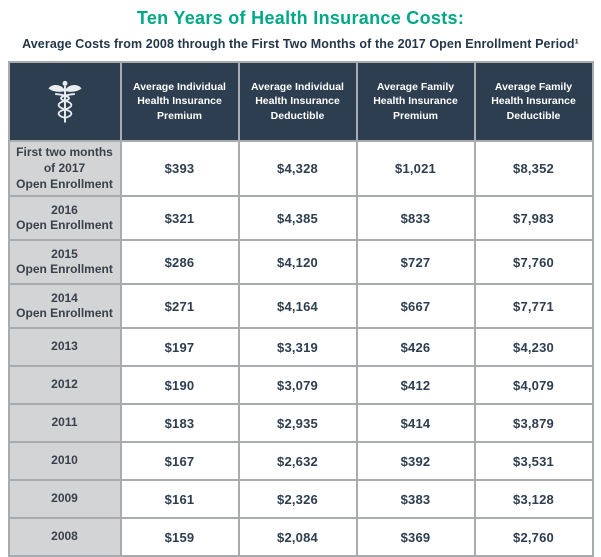 Image resolution: width=601 pixels, height=557 pixels. I want to click on value-cell: $667, so click(415, 306).